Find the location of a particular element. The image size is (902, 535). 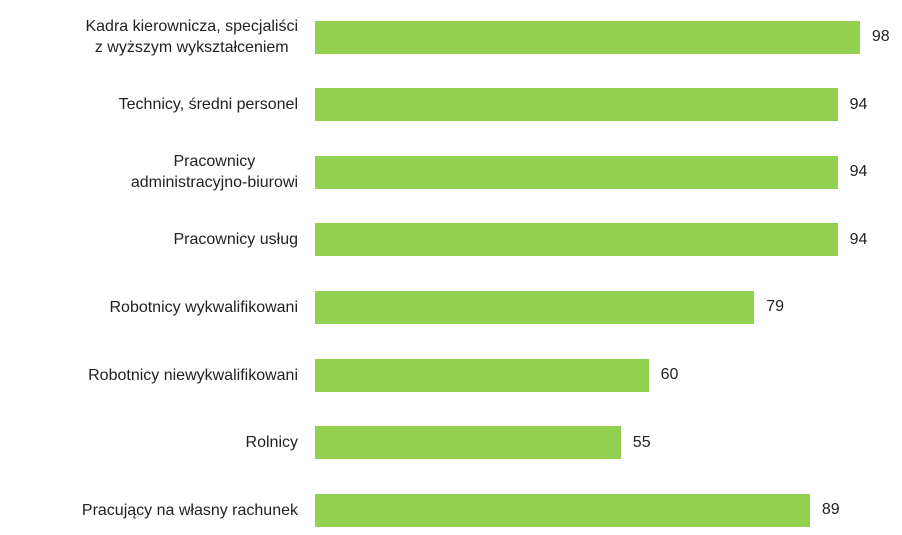

category-label: Robotnicy niewykwalifikowani is located at coordinates (149, 375).